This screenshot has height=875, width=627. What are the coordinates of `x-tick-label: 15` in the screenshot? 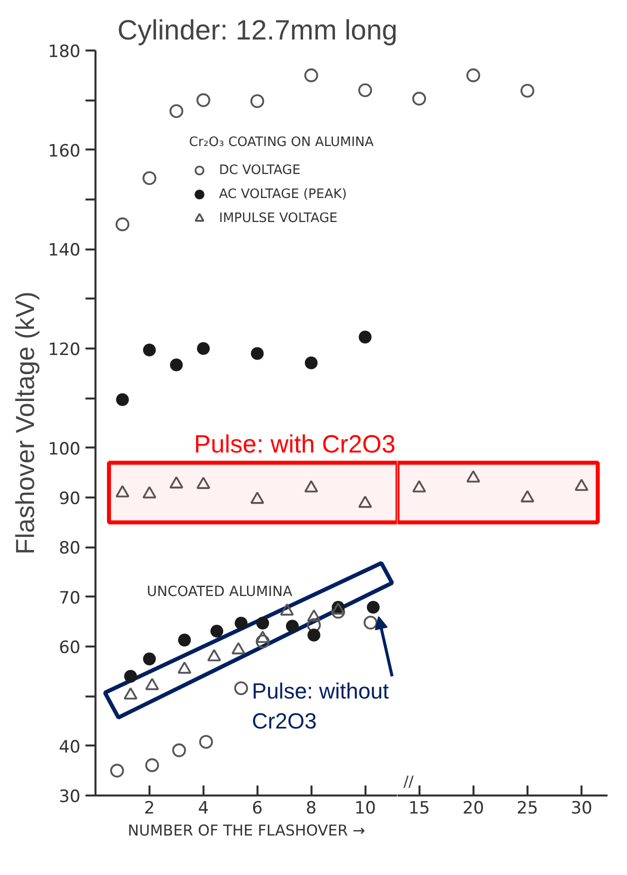 It's located at (419, 808).